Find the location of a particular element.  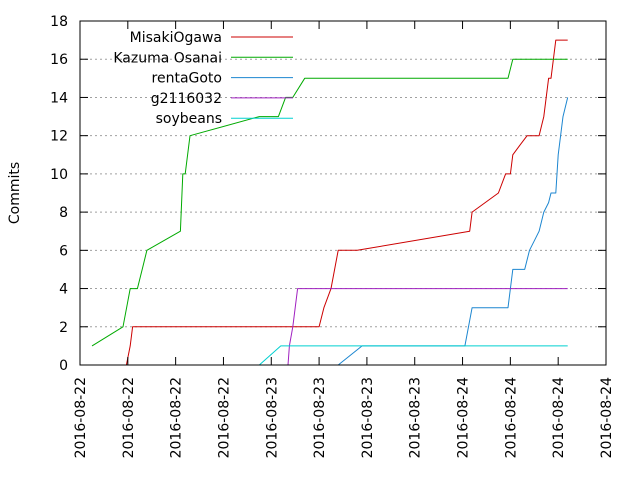

y-tick-label: 12 is located at coordinates (59, 137).